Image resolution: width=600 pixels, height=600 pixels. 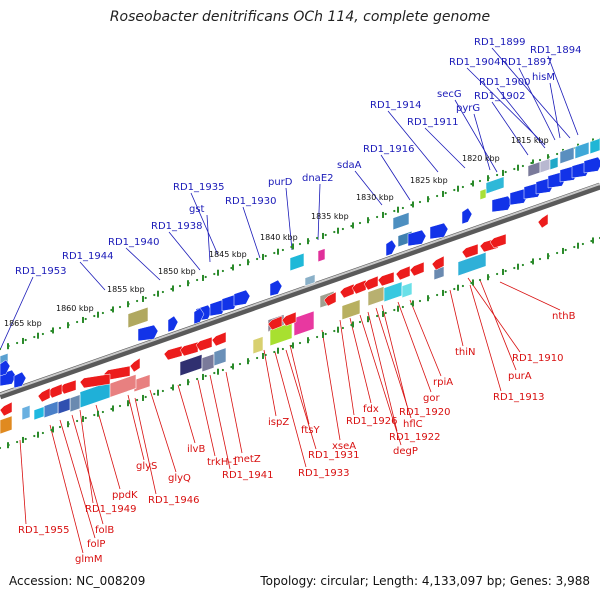 What do you see at coordinates (564, 316) in the screenshot?
I see `reverse-gene-label: nthB` at bounding box center [564, 316].